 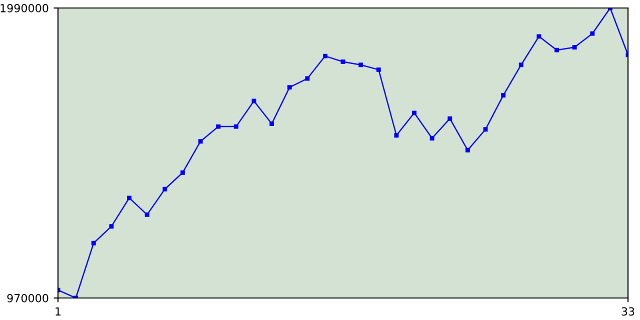 What do you see at coordinates (24, 8) in the screenshot?
I see `y-tick-label: 1990000` at bounding box center [24, 8].